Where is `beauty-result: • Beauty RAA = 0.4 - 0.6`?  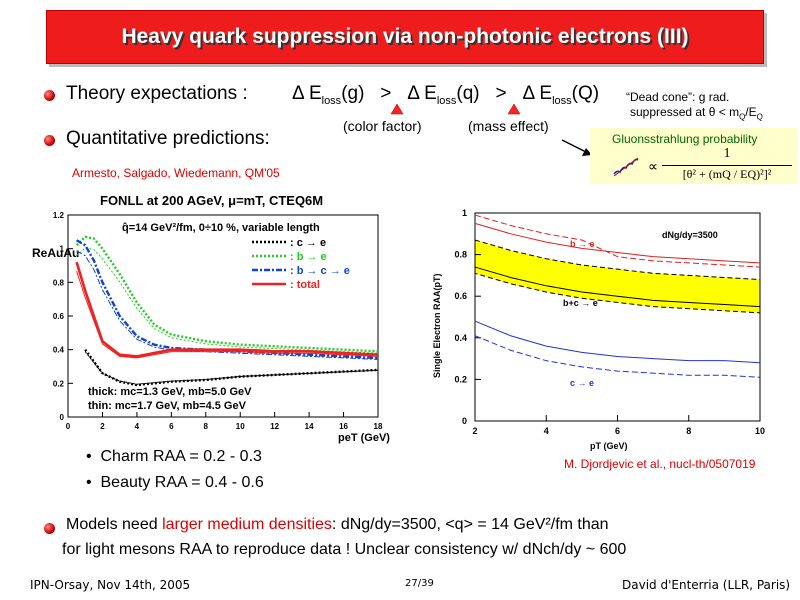
beauty-result: • Beauty RAA = 0.4 - 0.6 is located at coordinates (175, 483).